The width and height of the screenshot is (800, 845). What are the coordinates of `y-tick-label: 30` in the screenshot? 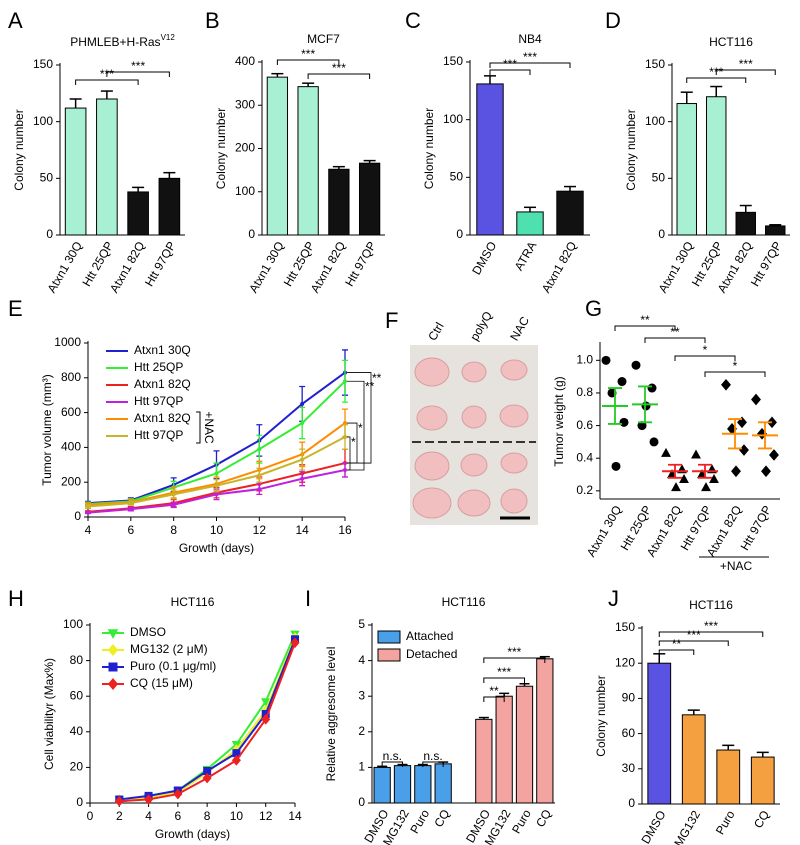 It's located at (629, 768).